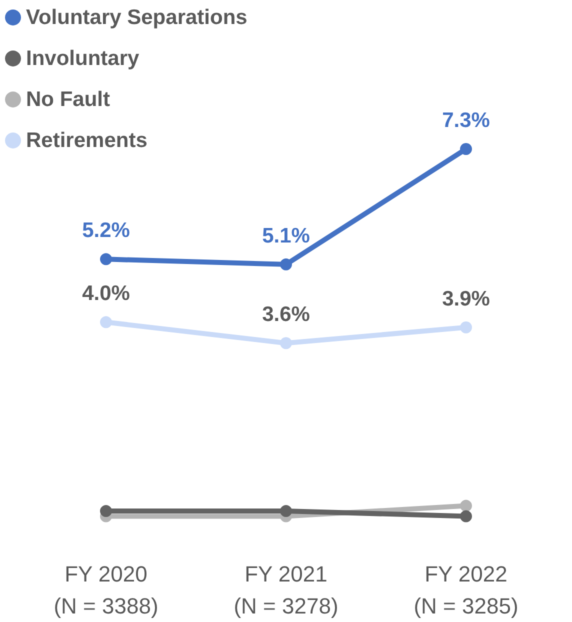  What do you see at coordinates (137, 17) in the screenshot?
I see `legend-label: Voluntary Separations` at bounding box center [137, 17].